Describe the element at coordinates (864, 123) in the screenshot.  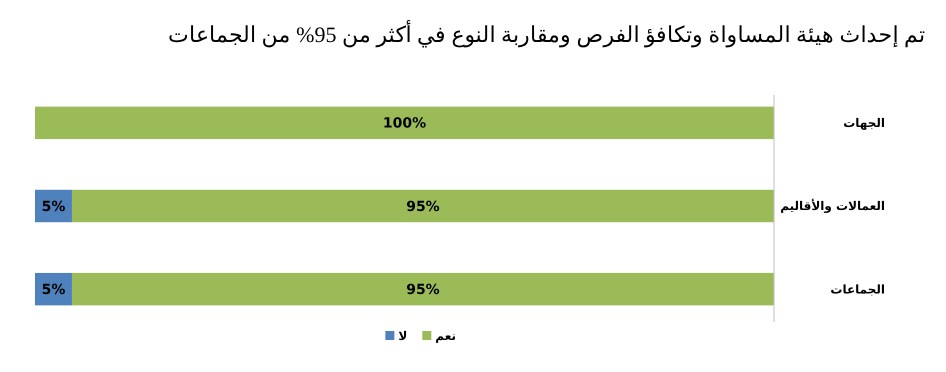
I see `y-tick-label: الجهات` at that location.